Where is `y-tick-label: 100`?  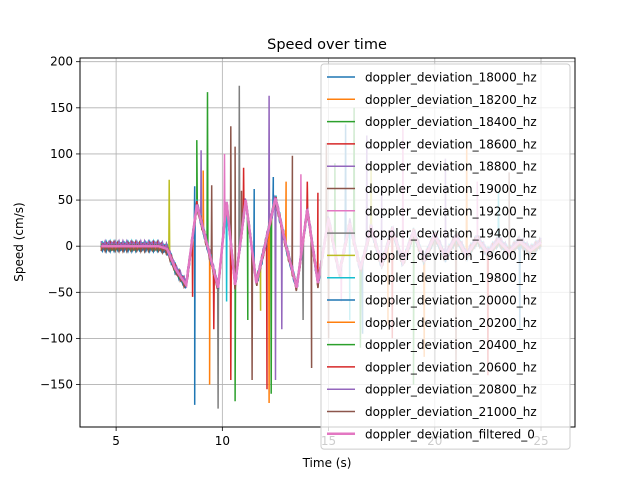
y-tick-label: 100 is located at coordinates (61, 154).